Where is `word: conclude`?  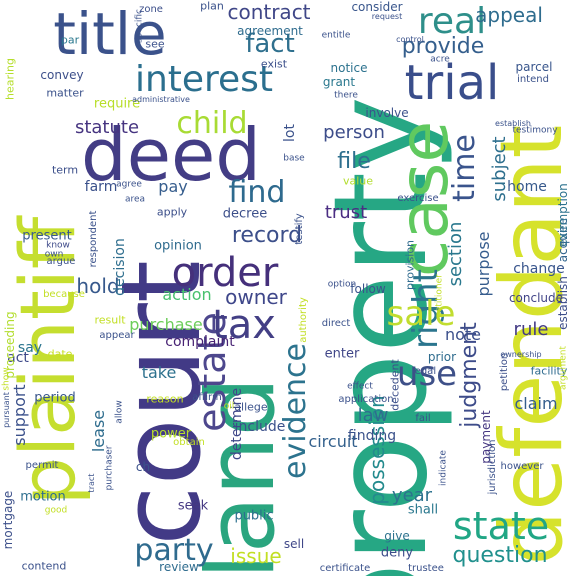
word: conclude is located at coordinates (536, 298).